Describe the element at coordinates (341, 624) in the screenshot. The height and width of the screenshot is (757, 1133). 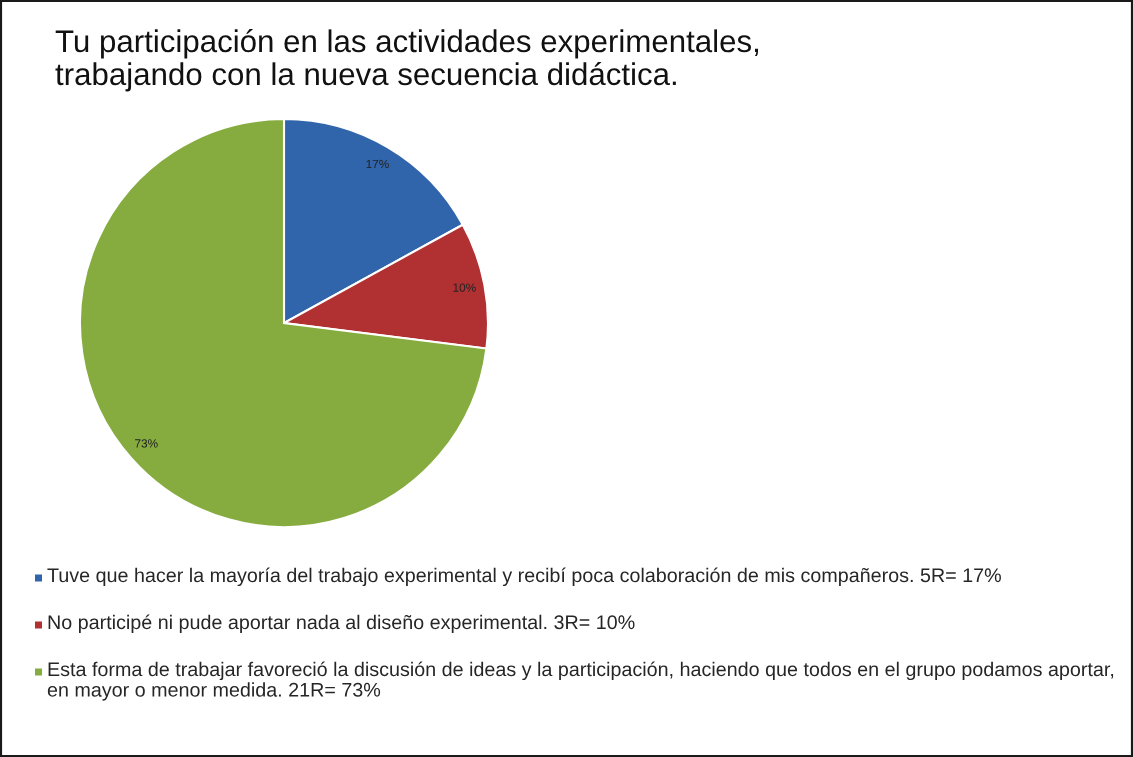
I see `legend-label: No participé ni pude aportar nada al diseño experimental. 3R= 10%` at that location.